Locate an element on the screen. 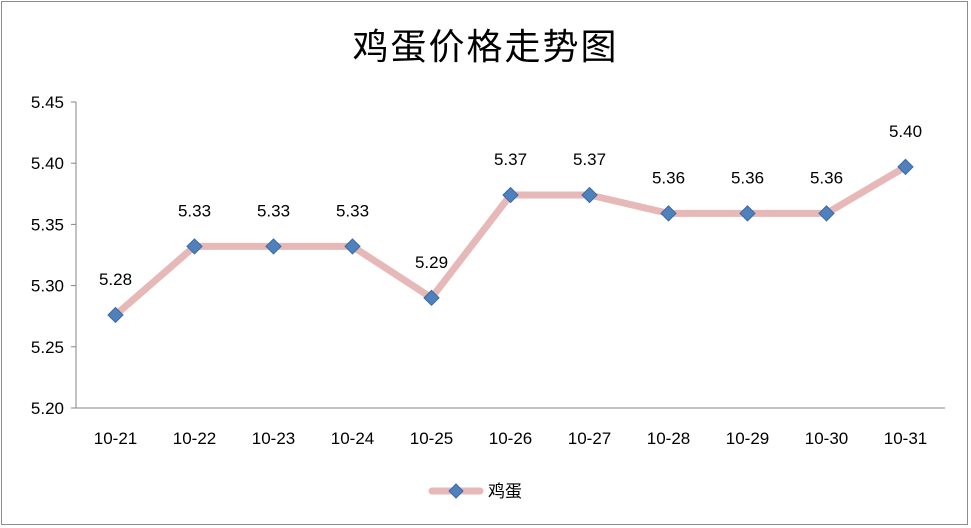 The height and width of the screenshot is (528, 971). x-tick-label: 10-25 is located at coordinates (431, 438).